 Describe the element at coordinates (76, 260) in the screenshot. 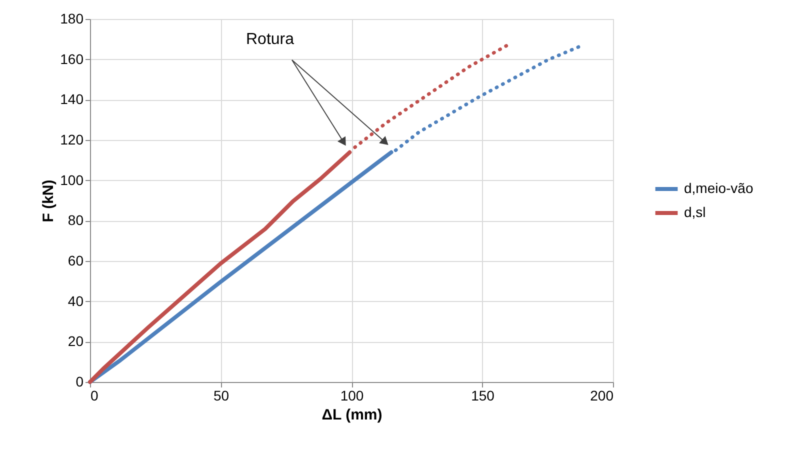

I see `y-tick-label: 60` at that location.